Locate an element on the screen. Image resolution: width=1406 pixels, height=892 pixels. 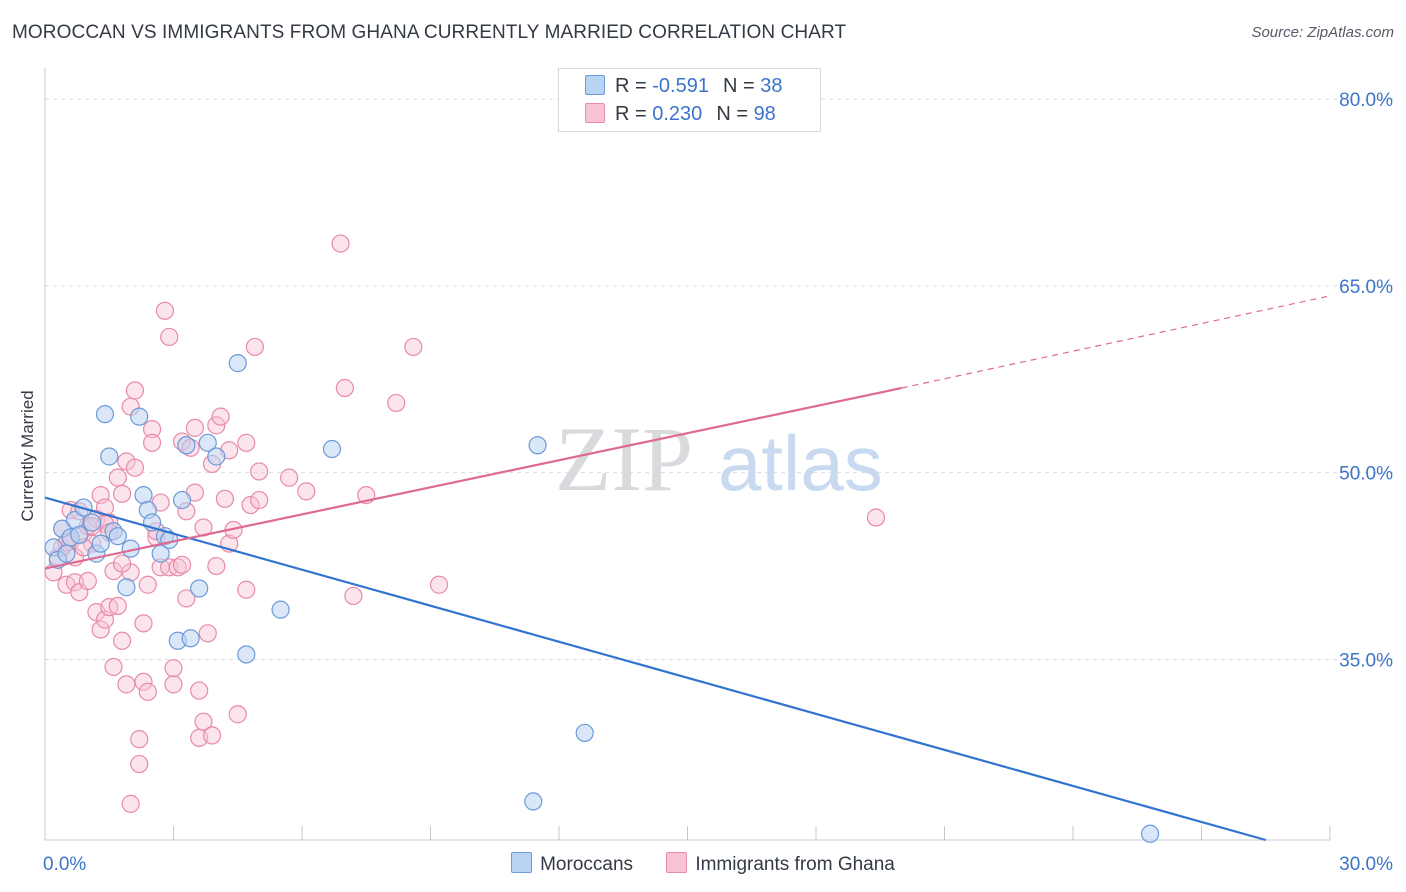
watermark-atlas: atlas is located at coordinates (800, 463).